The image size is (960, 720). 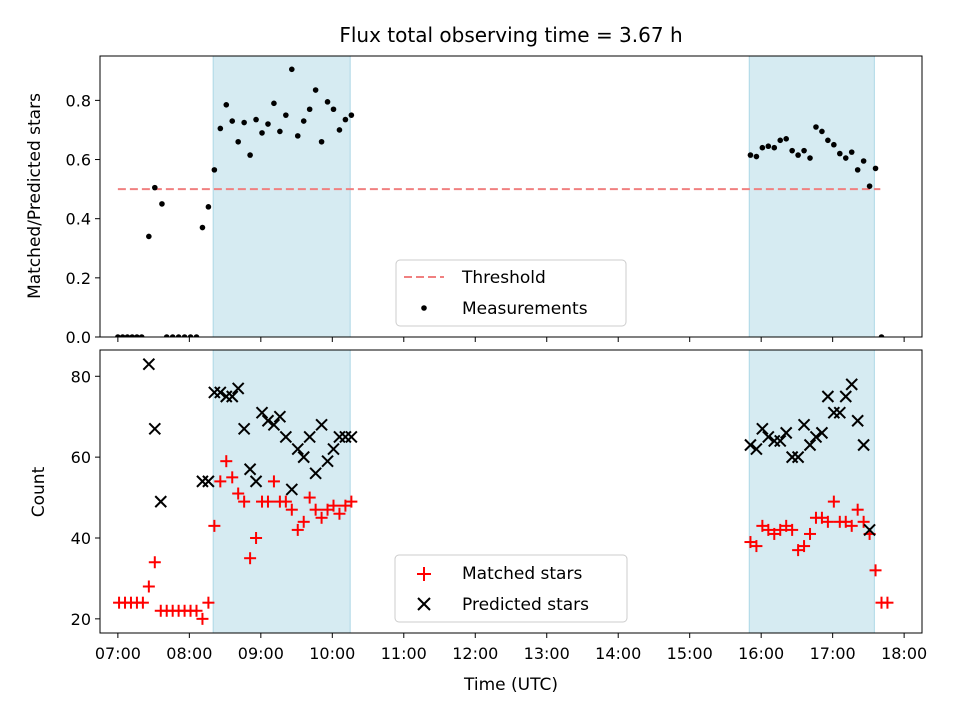 What do you see at coordinates (261, 653) in the screenshot?
I see `x-tick-label: 09:00` at bounding box center [261, 653].